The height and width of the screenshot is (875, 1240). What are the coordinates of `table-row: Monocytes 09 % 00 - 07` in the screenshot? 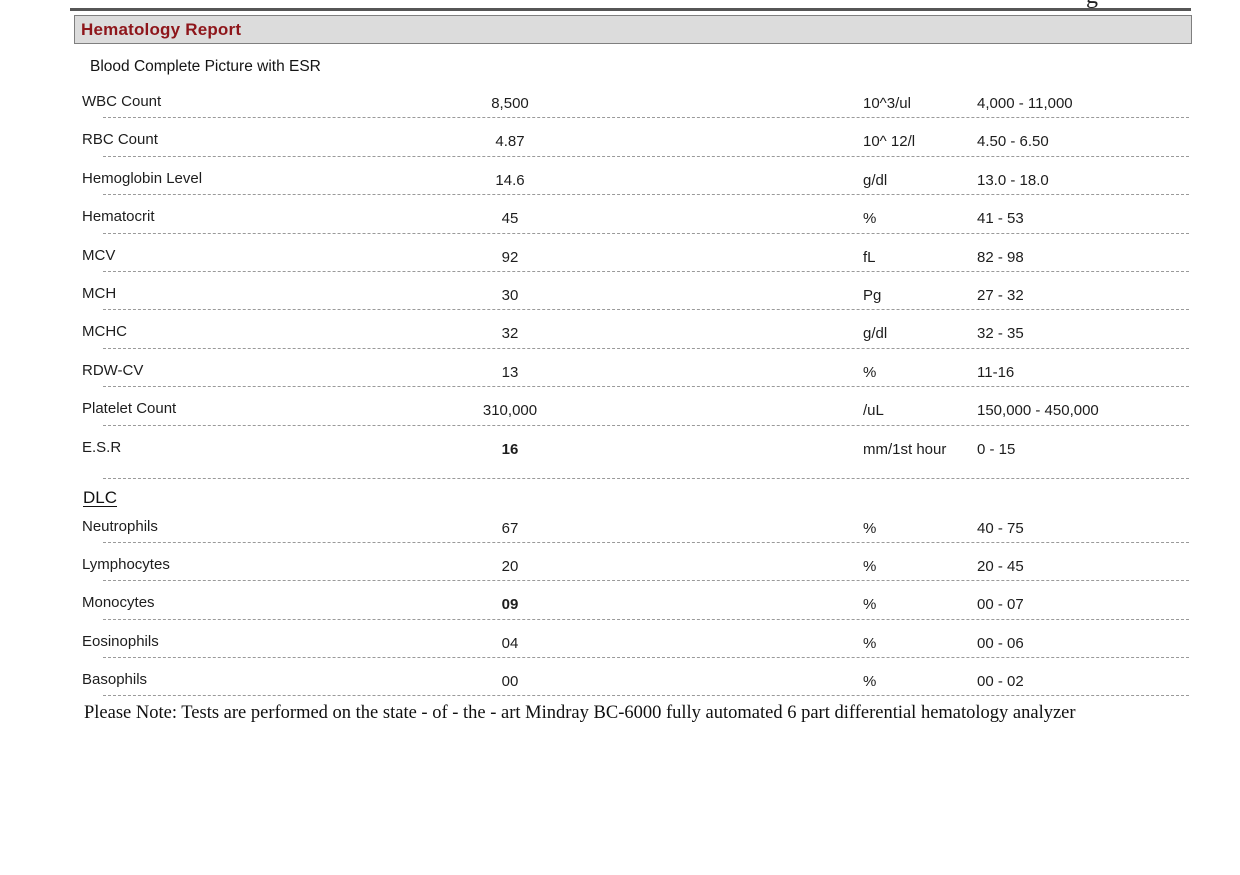 It's located at (631, 601).